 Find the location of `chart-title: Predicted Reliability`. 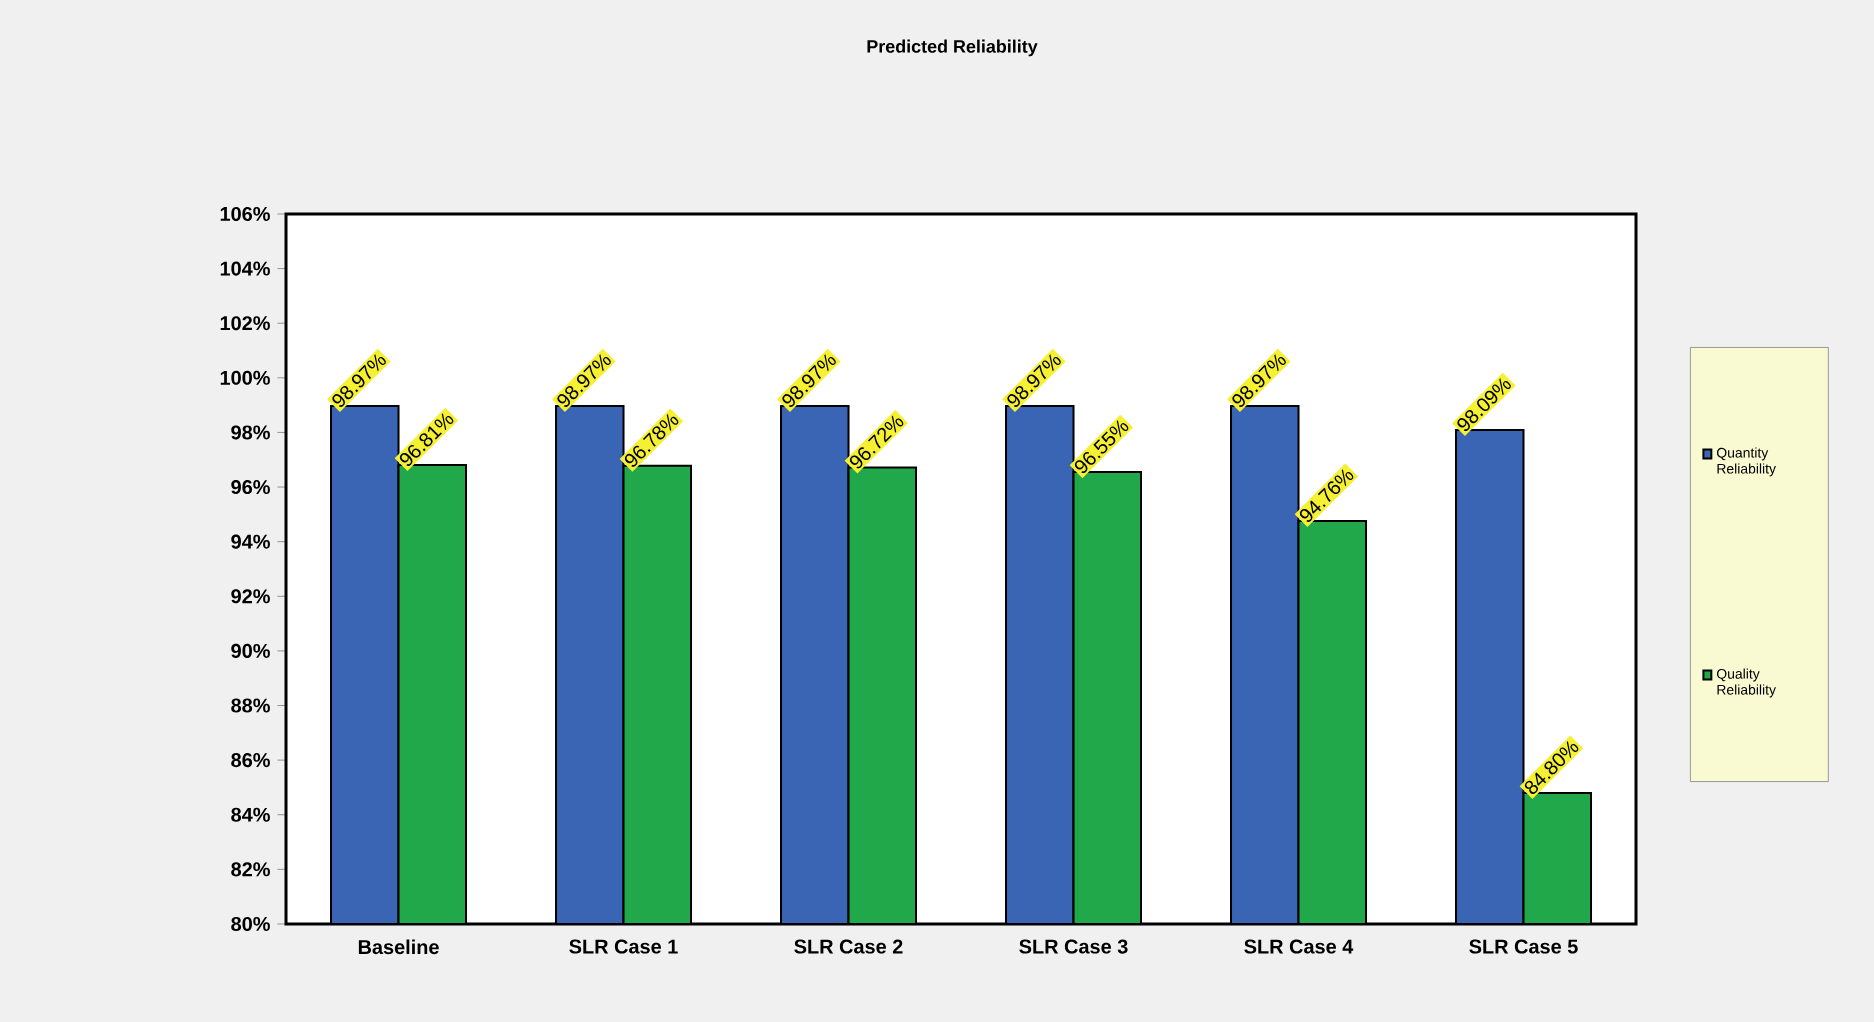

chart-title: Predicted Reliability is located at coordinates (952, 48).